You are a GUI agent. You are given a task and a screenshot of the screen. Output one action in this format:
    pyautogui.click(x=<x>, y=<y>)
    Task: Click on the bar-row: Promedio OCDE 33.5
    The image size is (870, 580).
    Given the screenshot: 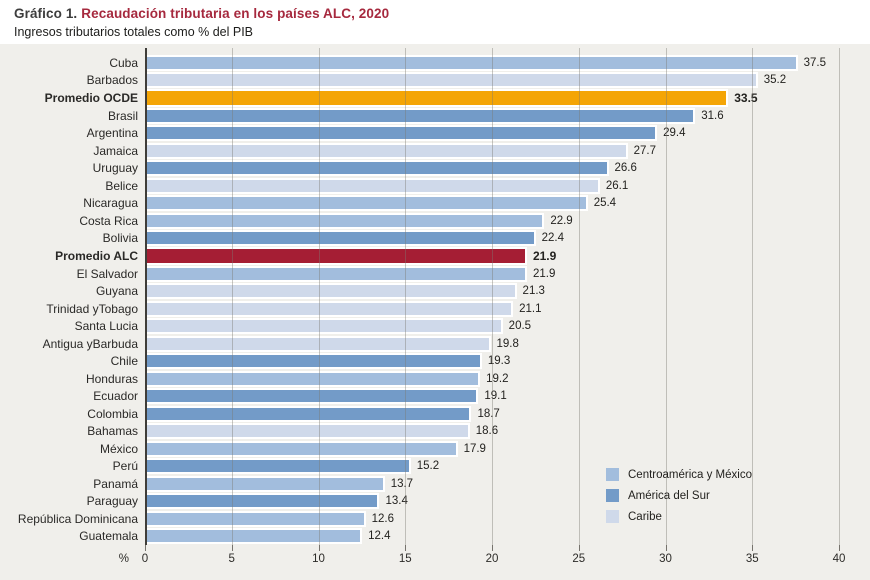 What is the action you would take?
    pyautogui.click(x=422, y=98)
    